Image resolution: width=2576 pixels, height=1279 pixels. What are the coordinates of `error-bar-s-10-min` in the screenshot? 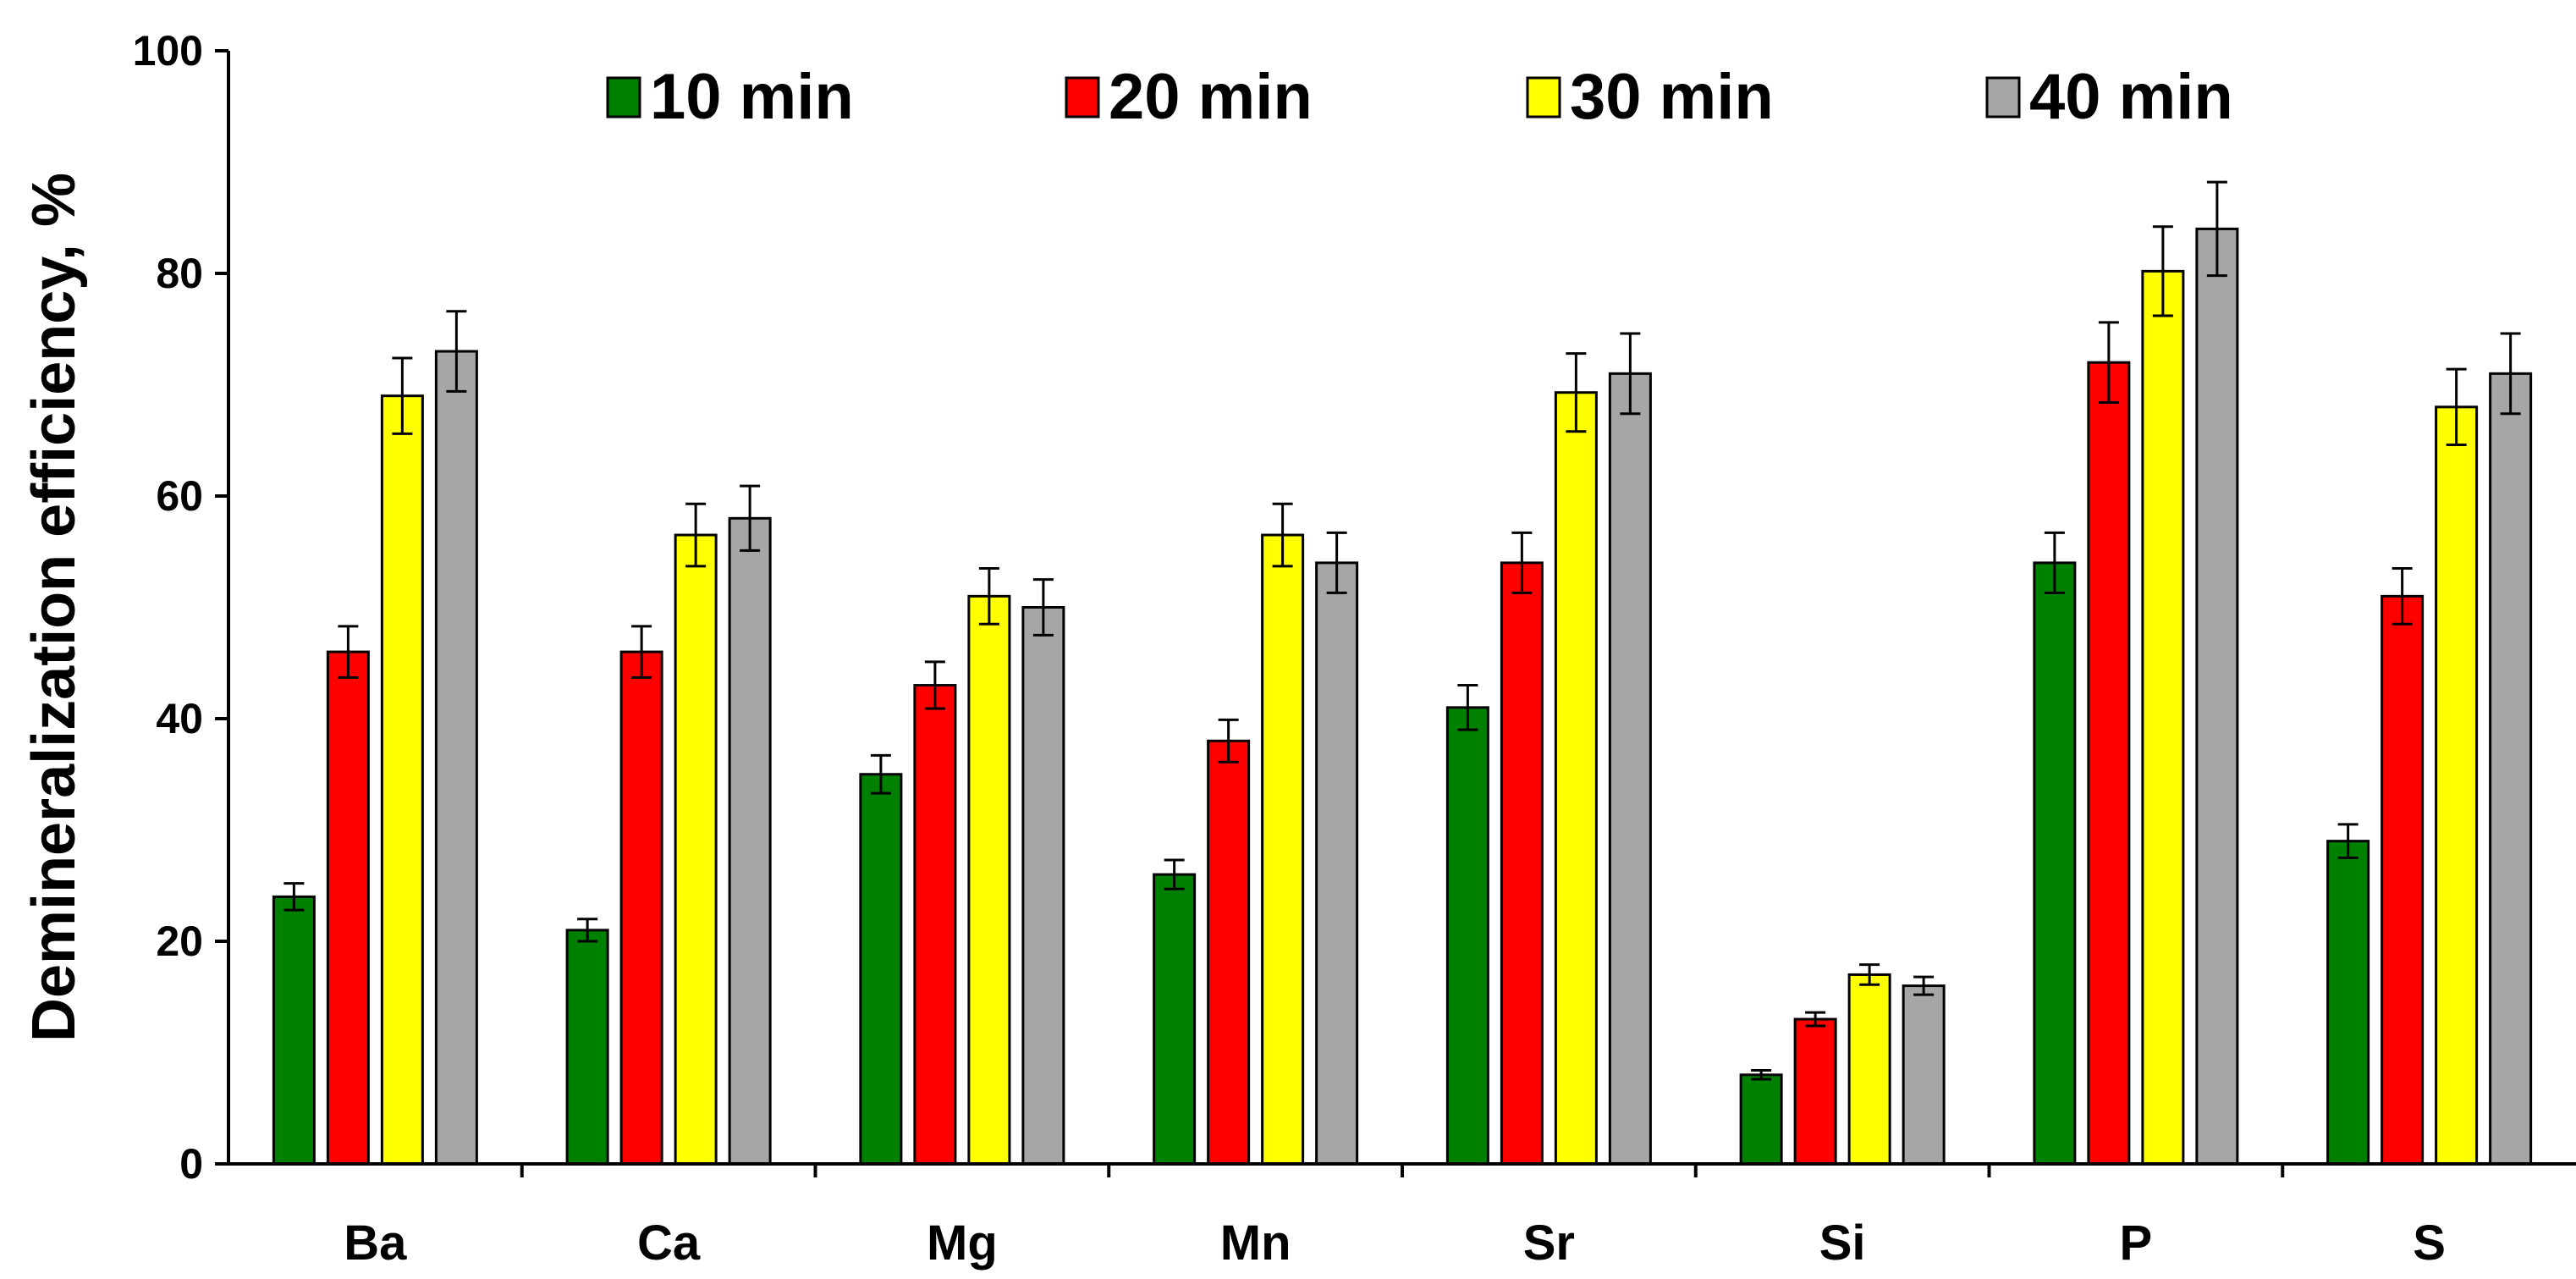 It's located at (2348, 841).